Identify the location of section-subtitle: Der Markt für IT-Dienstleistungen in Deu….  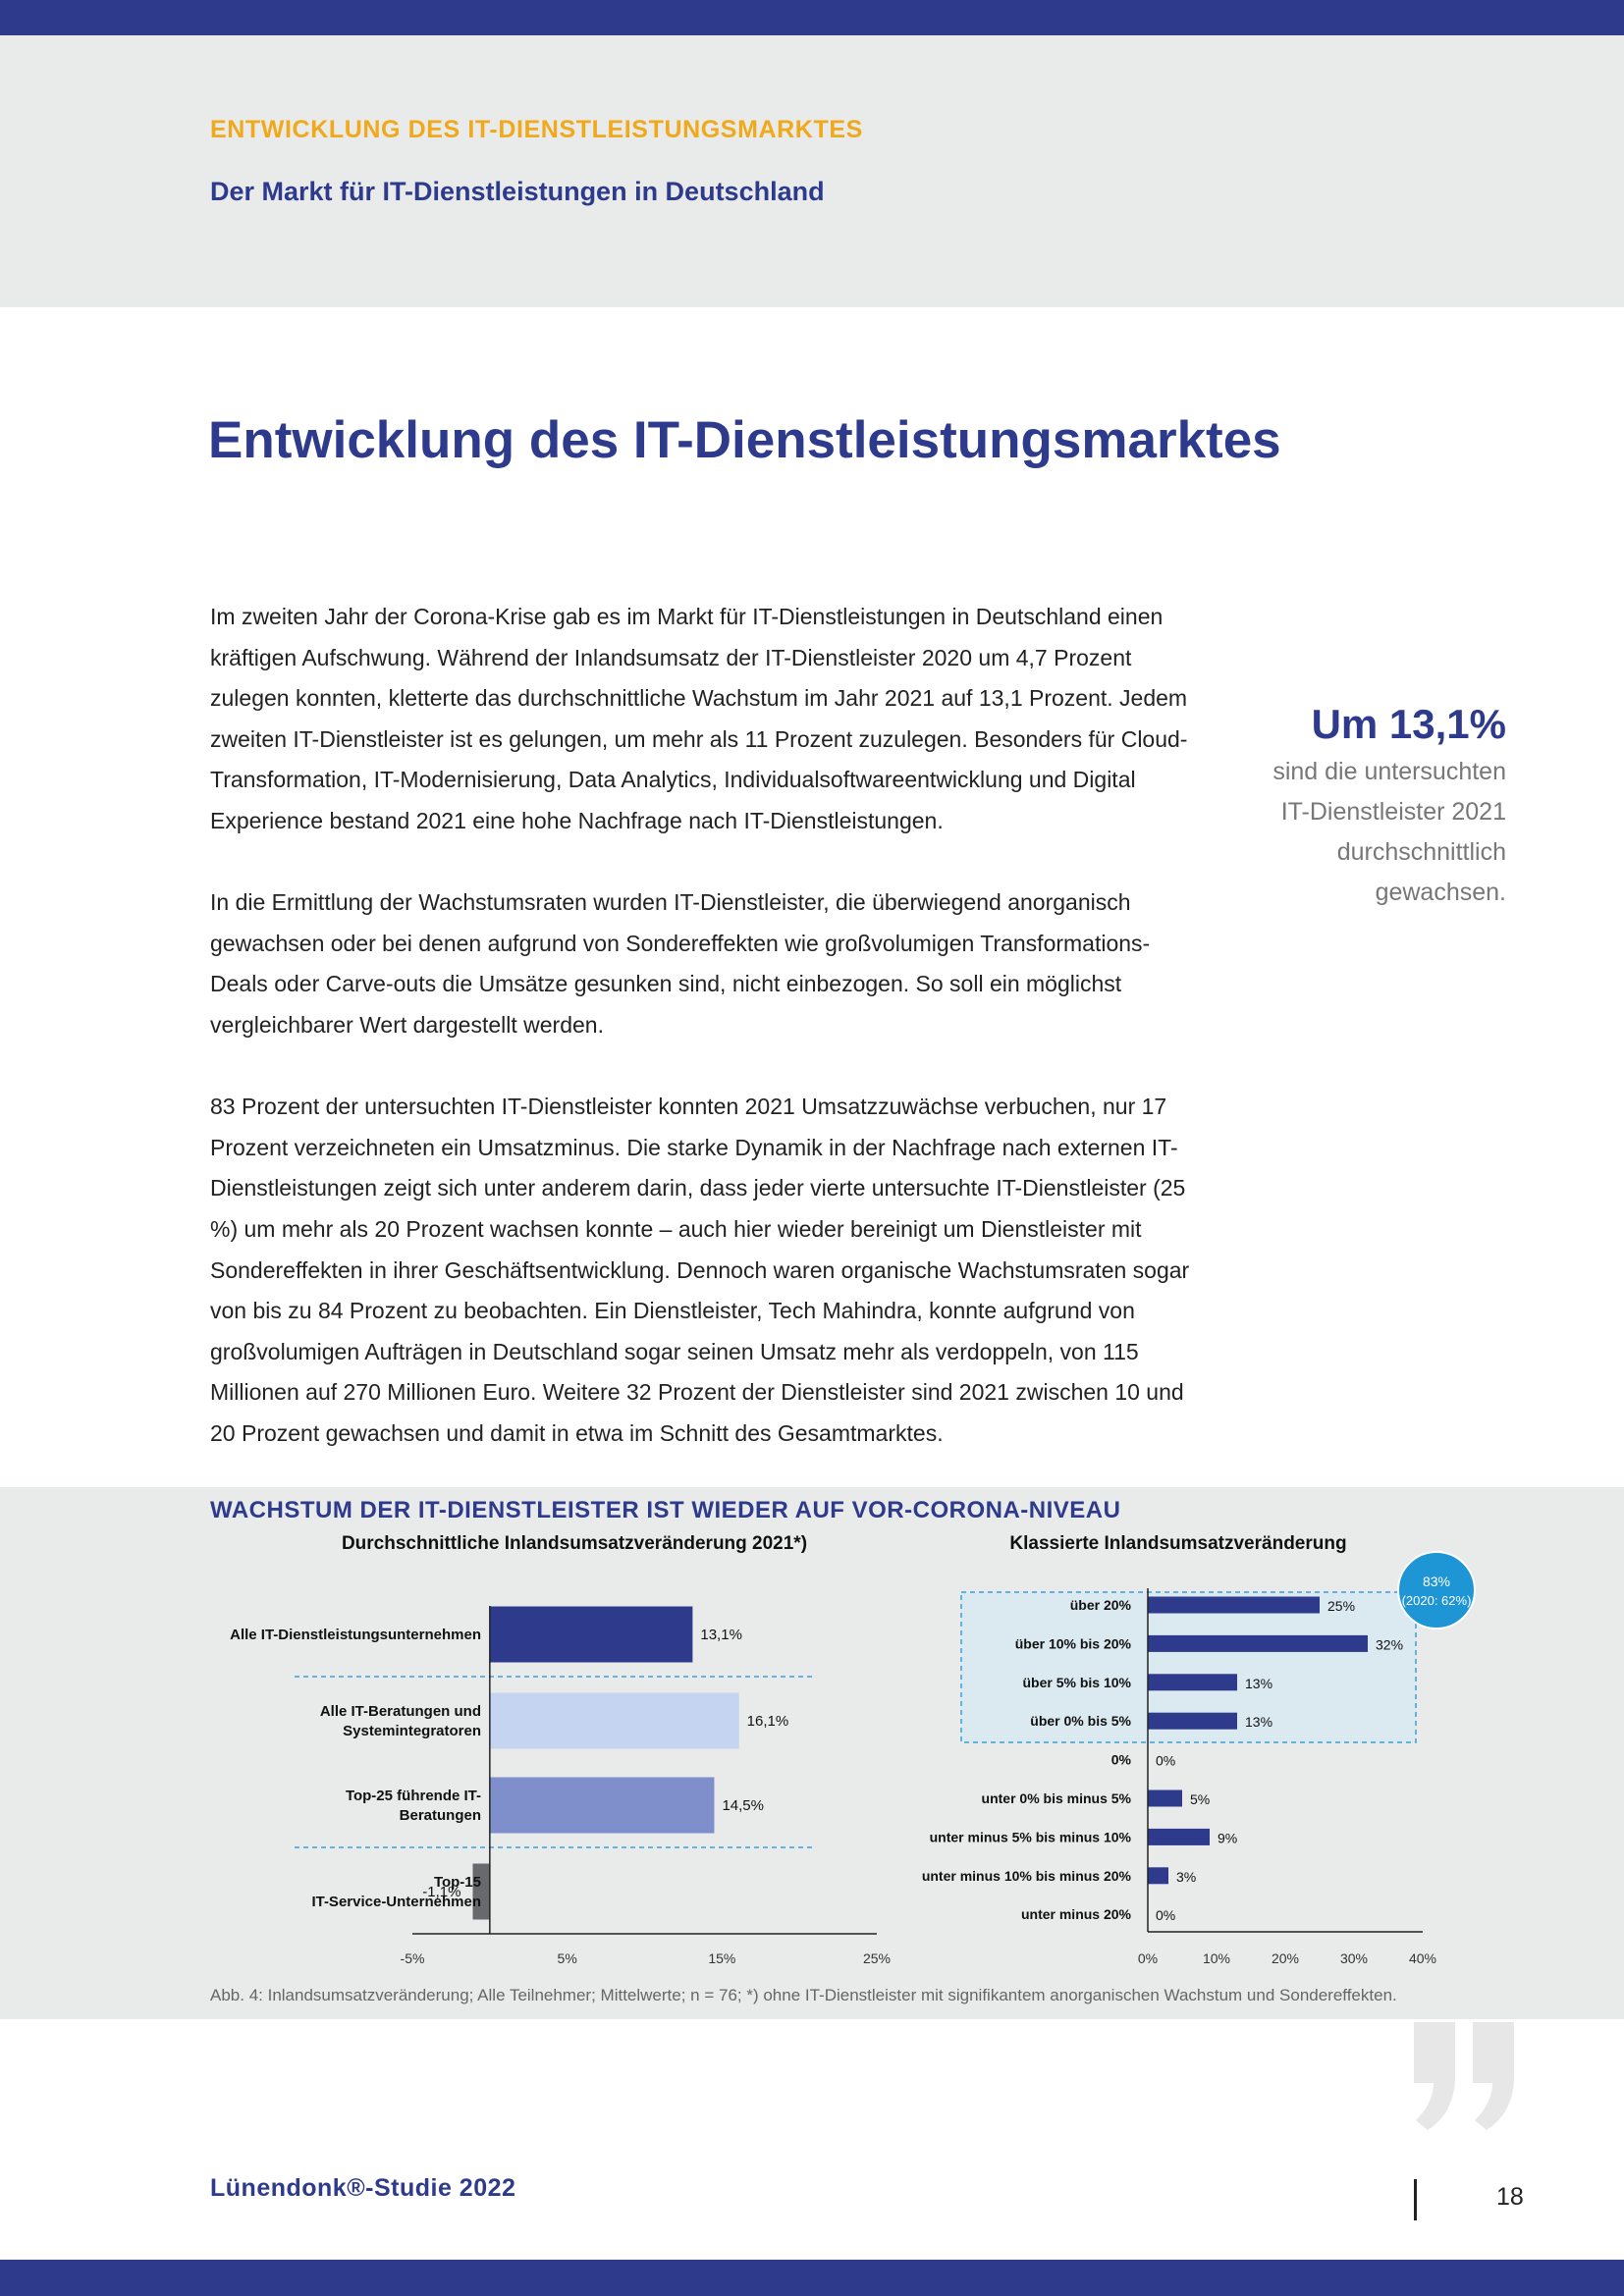
(517, 191).